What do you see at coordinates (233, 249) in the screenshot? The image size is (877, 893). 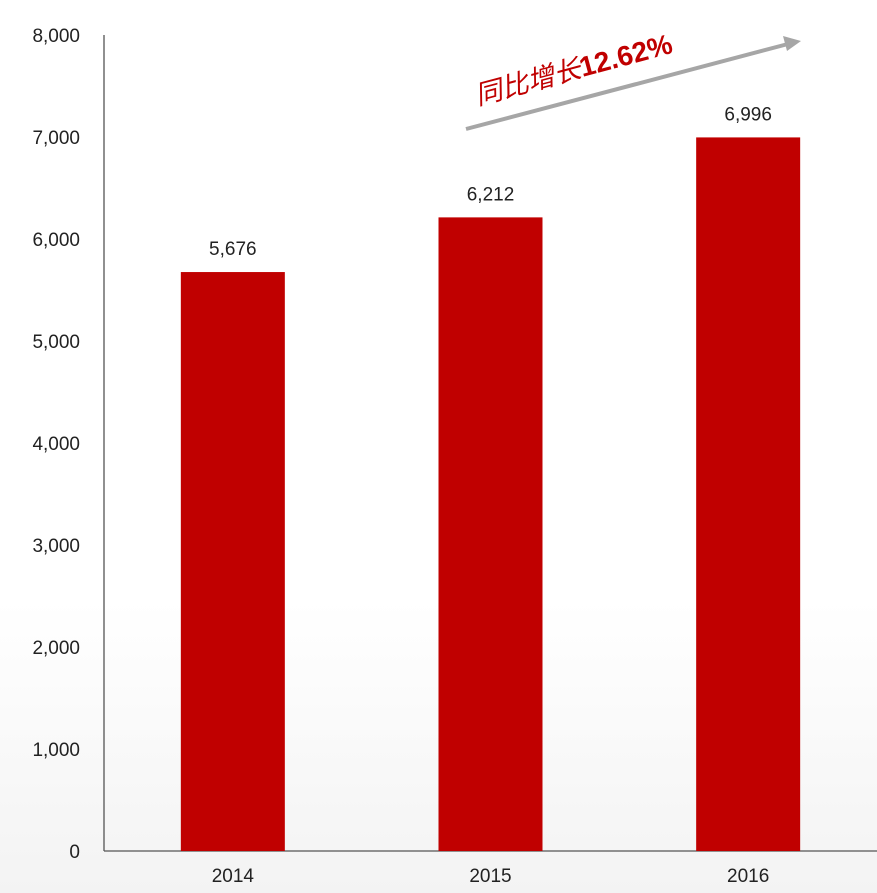 I see `data-label-2014: 5,676` at bounding box center [233, 249].